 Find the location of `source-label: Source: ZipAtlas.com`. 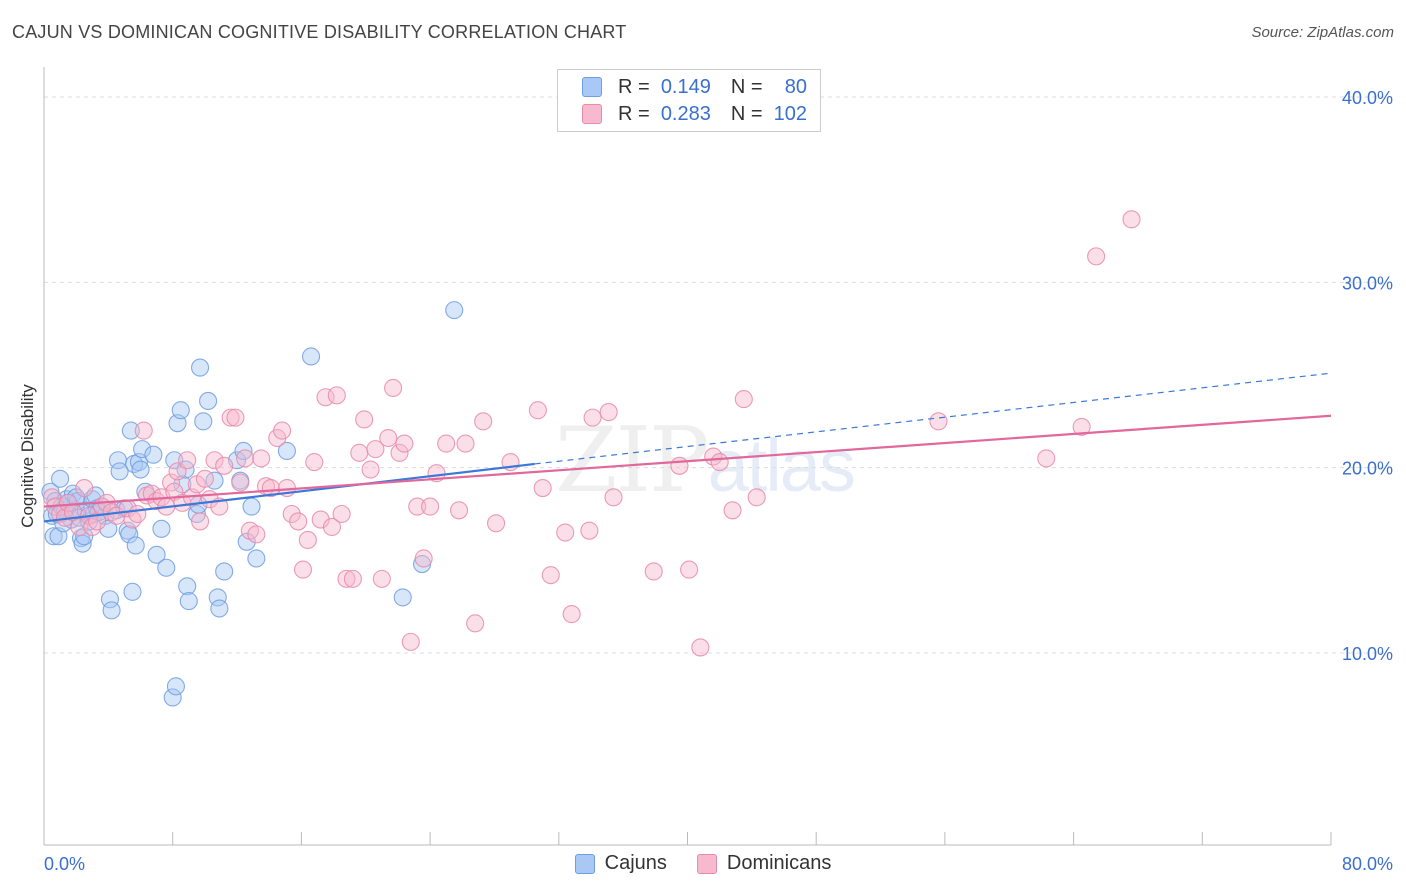

source-label: Source: ZipAtlas.com is located at coordinates (1322, 32).